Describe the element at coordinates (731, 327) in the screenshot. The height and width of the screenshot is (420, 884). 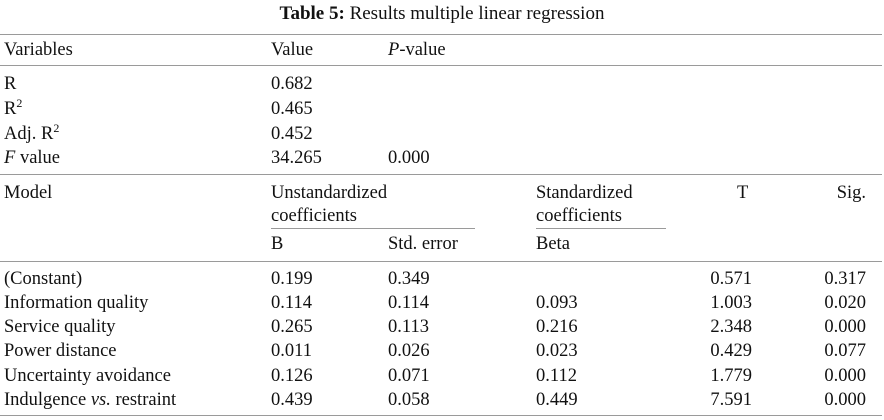
I see `model-row-t: 2.348` at that location.